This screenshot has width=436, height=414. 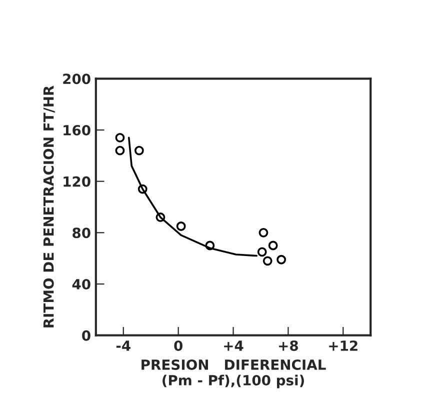 What do you see at coordinates (86, 335) in the screenshot?
I see `y-tick-label: 0` at bounding box center [86, 335].